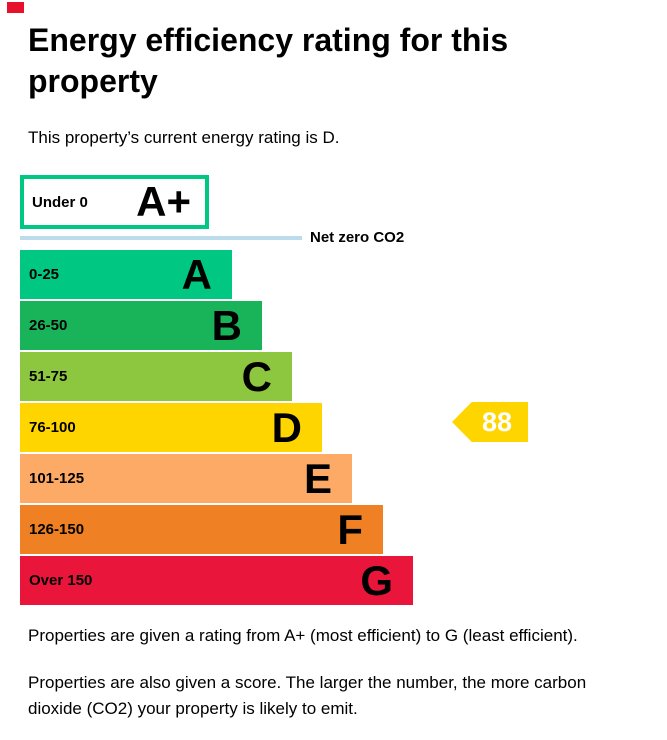  I want to click on band-c: 51-75 C, so click(156, 376).